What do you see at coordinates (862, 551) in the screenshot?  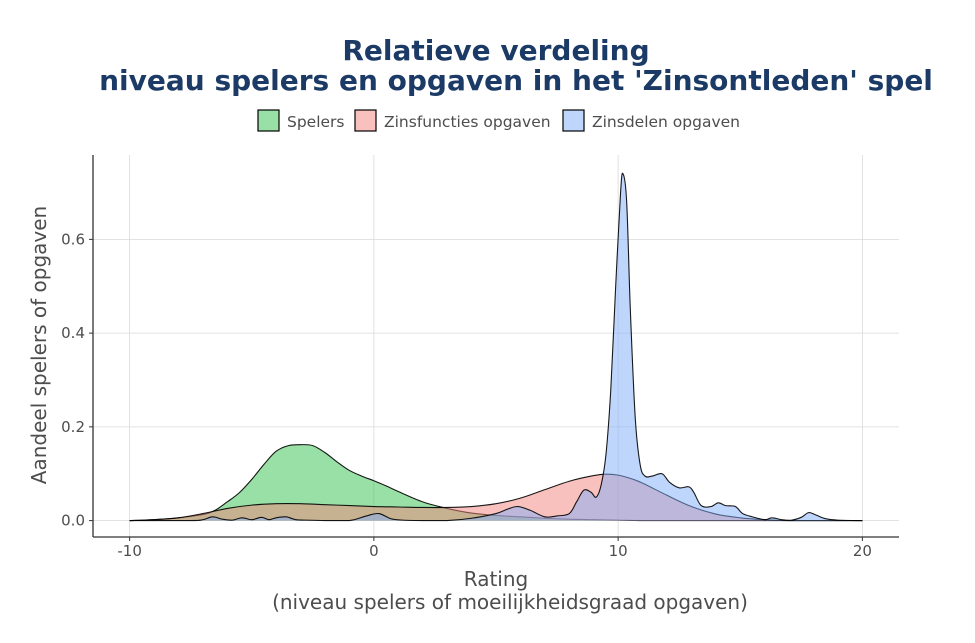 I see `x-tick-label: 20` at bounding box center [862, 551].